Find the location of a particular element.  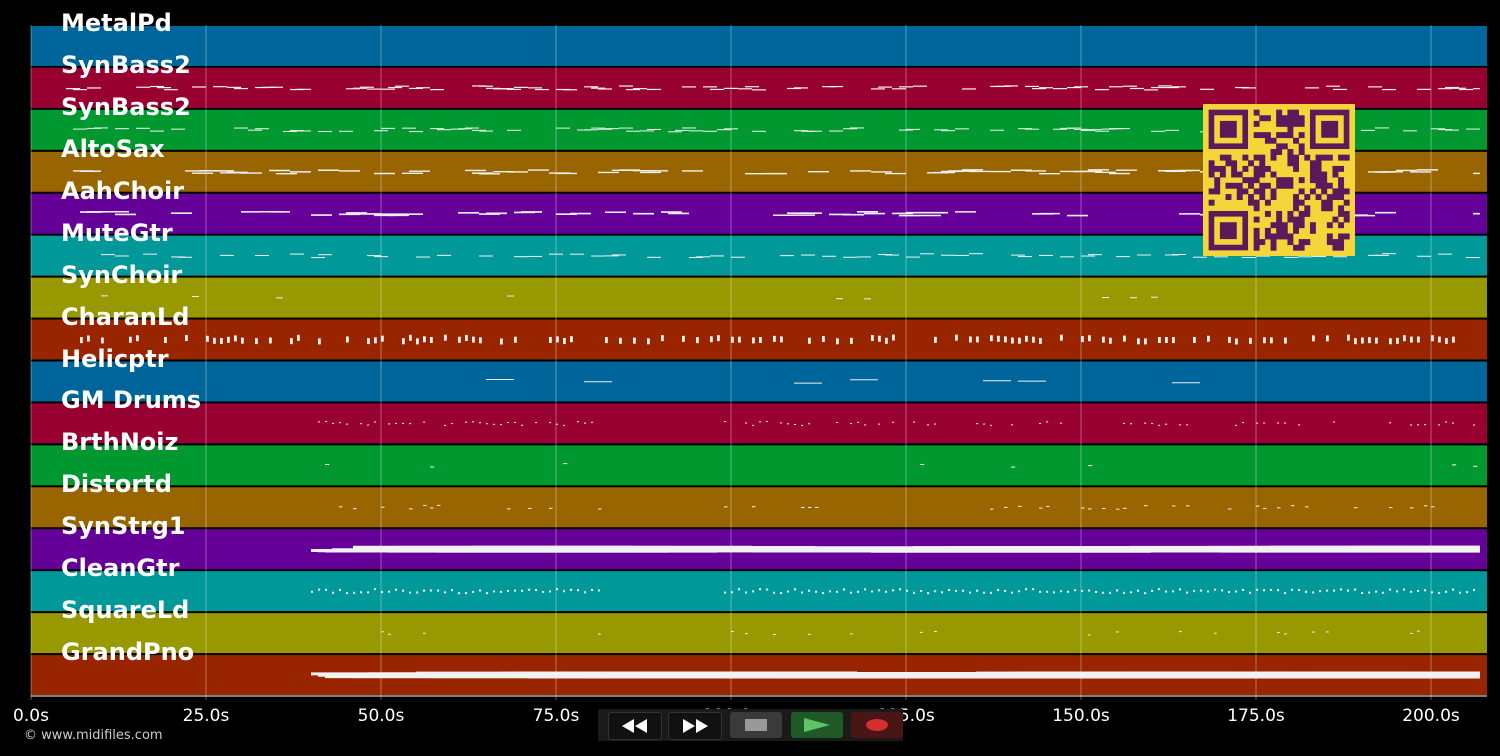

track-label: Distortd is located at coordinates (116, 484).